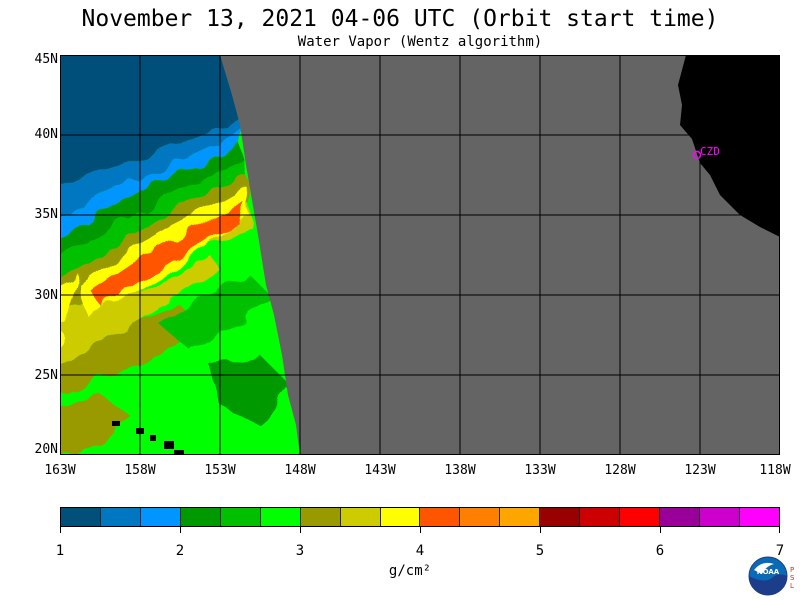  I want to click on map-subtitle: Water Vapor (Wentz algorithm), so click(420, 42).